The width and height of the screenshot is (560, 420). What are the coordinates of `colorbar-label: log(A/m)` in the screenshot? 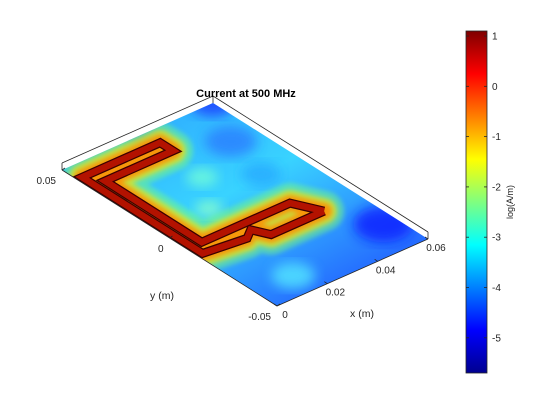 It's located at (510, 202).